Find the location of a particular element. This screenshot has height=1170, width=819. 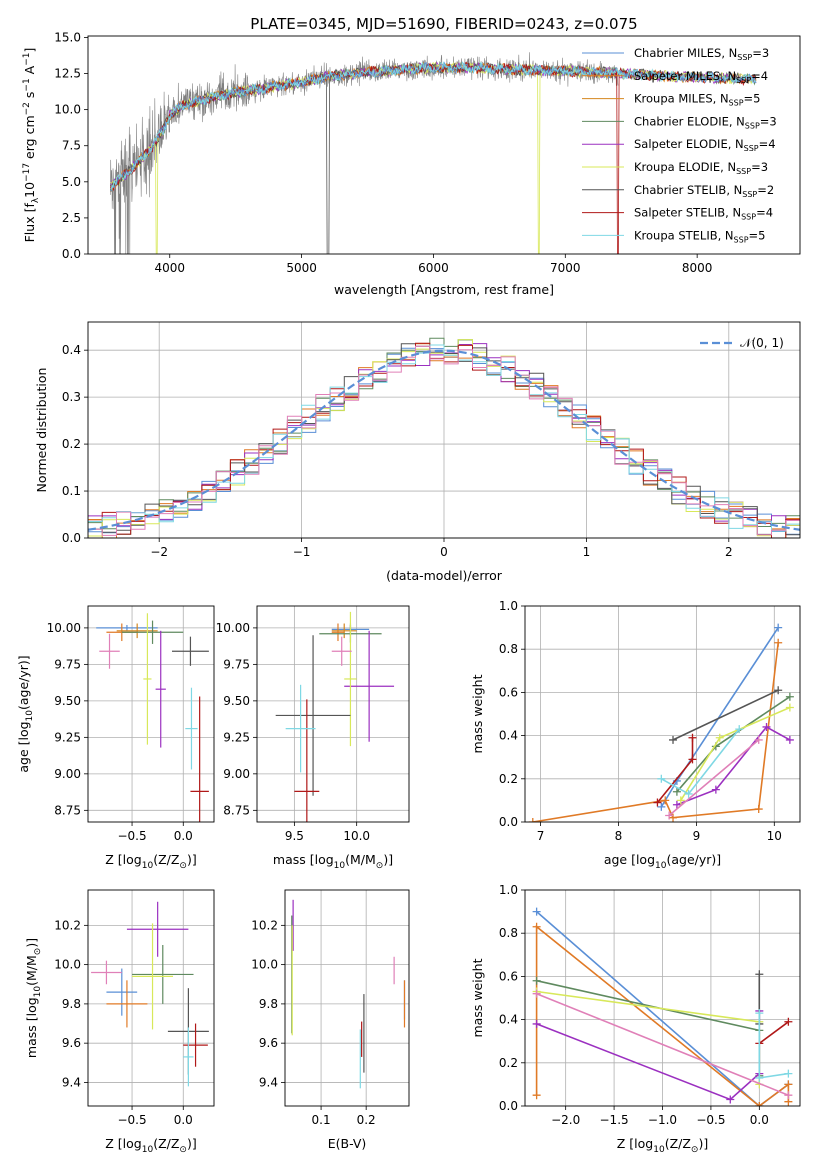

massweight-vs-Z-plot-area is located at coordinates (662, 1006).